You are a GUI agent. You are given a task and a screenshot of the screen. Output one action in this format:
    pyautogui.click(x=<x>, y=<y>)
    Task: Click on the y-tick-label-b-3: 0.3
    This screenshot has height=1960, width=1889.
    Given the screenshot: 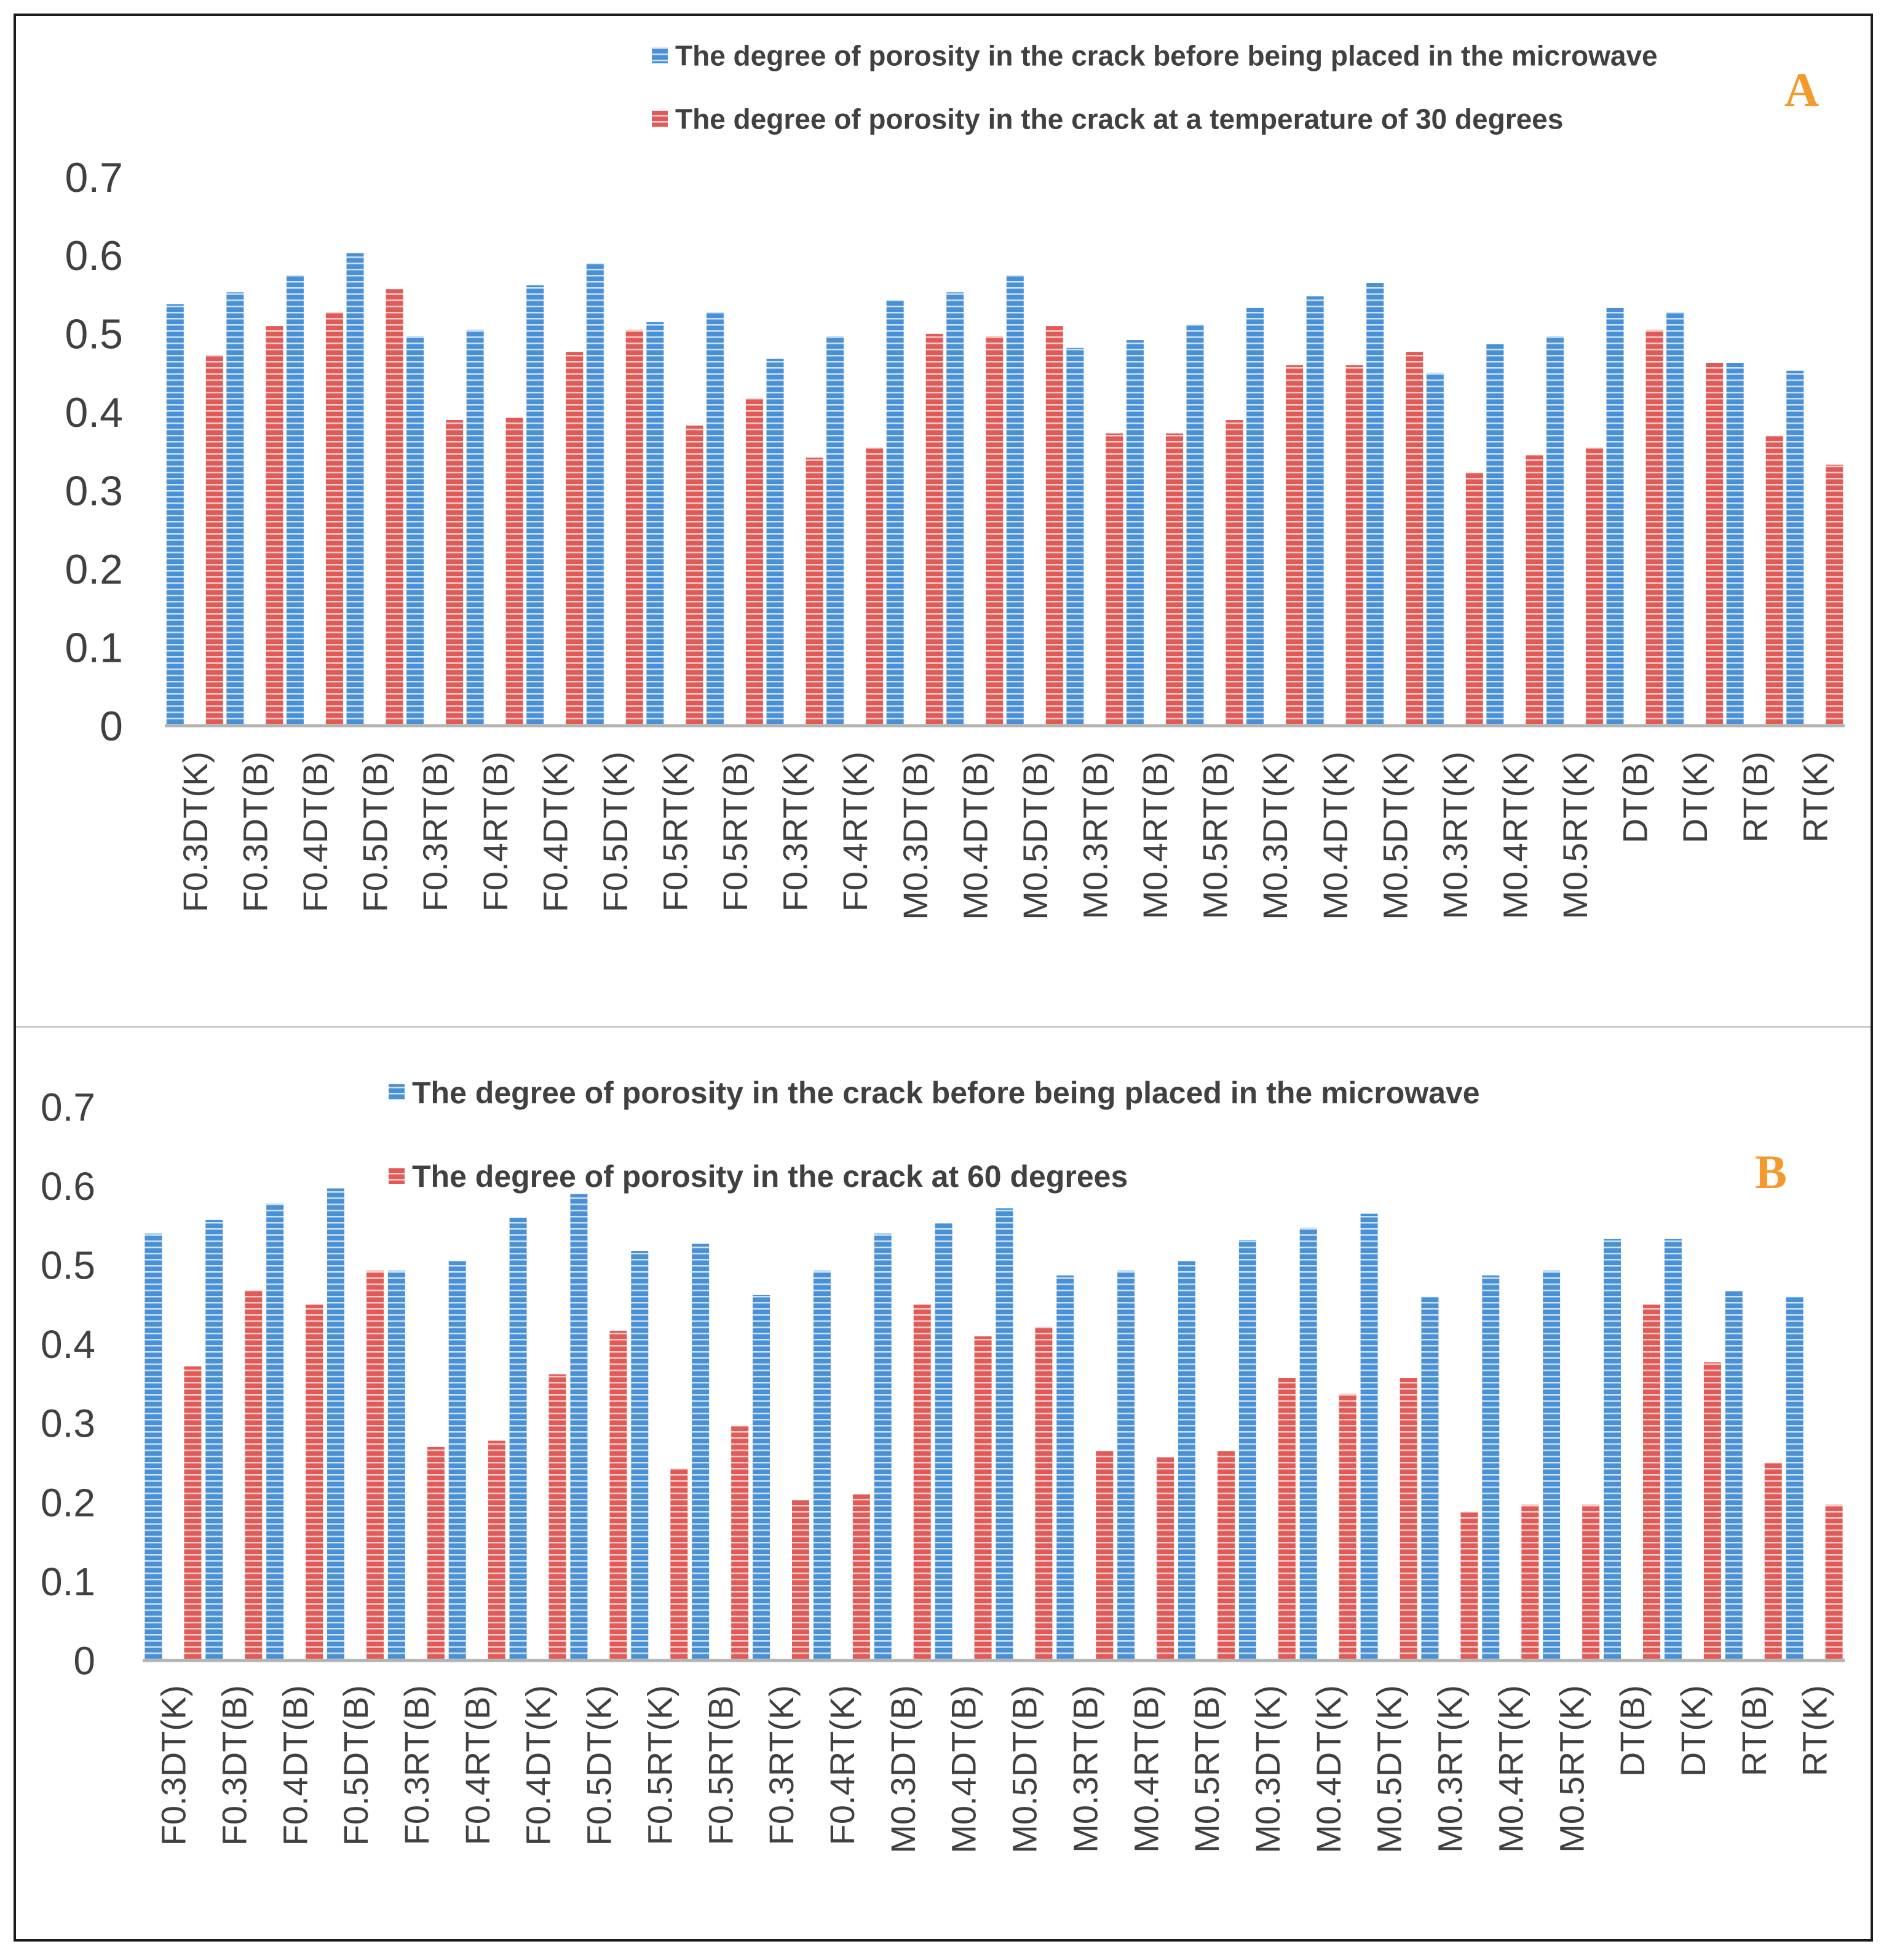 What is the action you would take?
    pyautogui.click(x=68, y=1424)
    